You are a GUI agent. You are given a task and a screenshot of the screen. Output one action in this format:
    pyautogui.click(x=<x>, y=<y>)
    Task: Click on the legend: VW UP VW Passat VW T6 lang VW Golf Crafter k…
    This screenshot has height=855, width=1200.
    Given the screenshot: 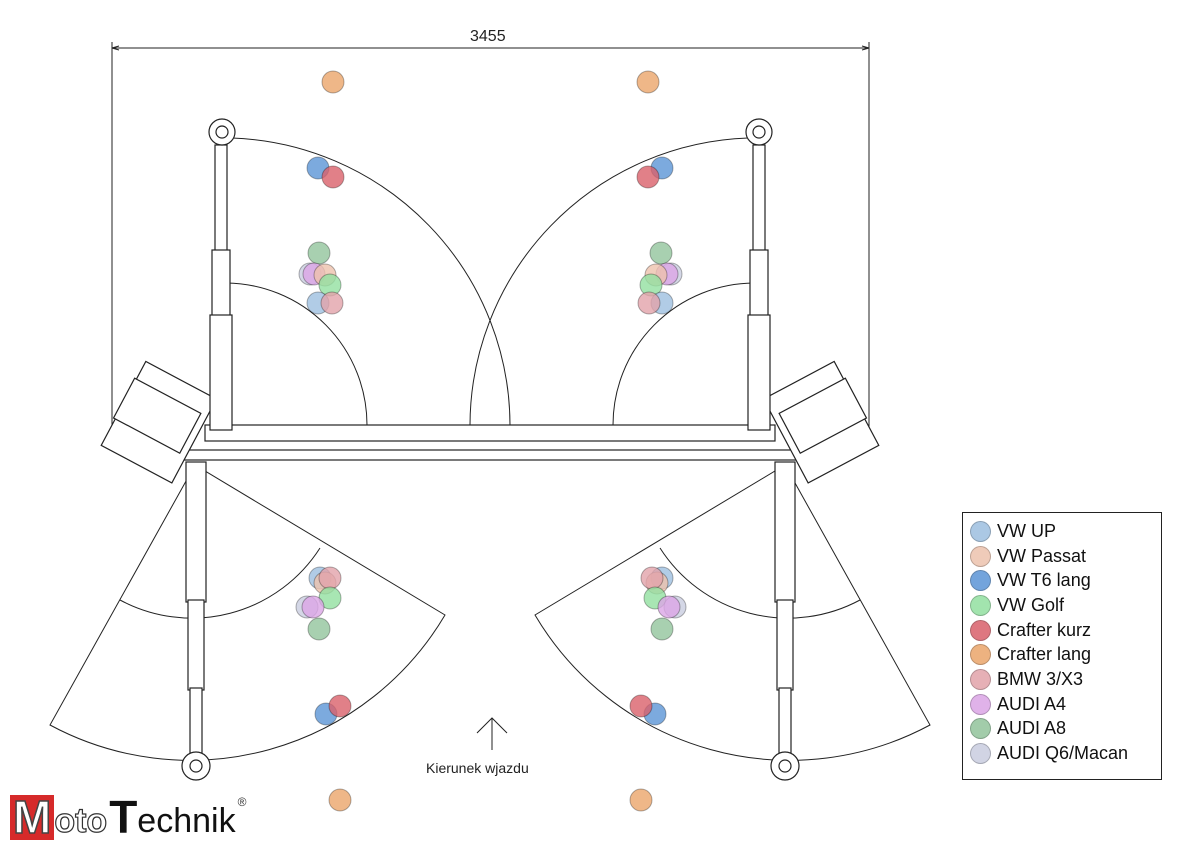 What is the action you would take?
    pyautogui.click(x=1062, y=646)
    